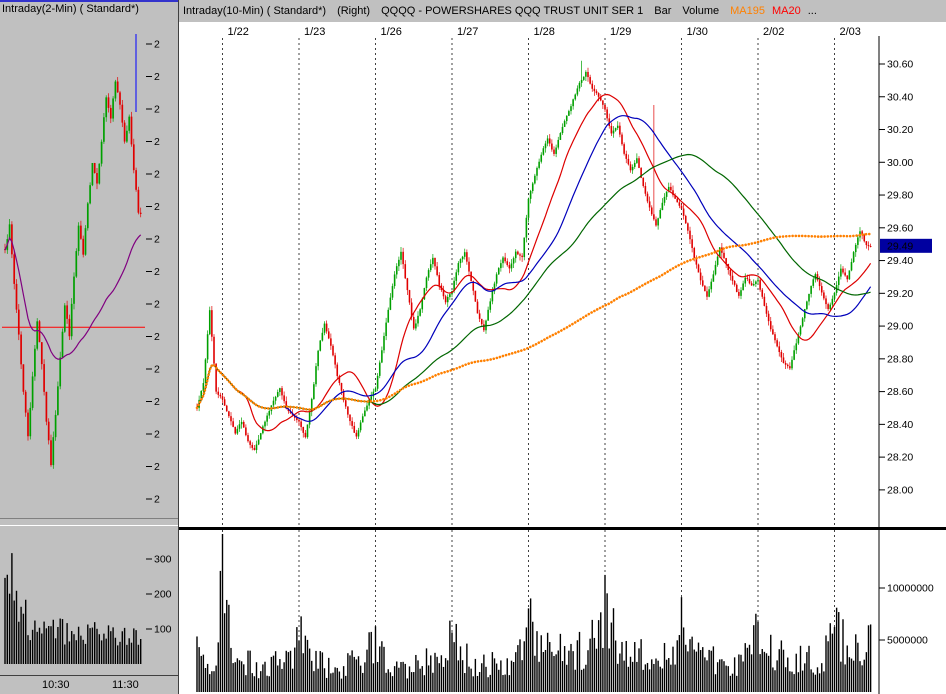  Describe the element at coordinates (238, 32) in the screenshot. I see `svg-text: 1/22` at that location.